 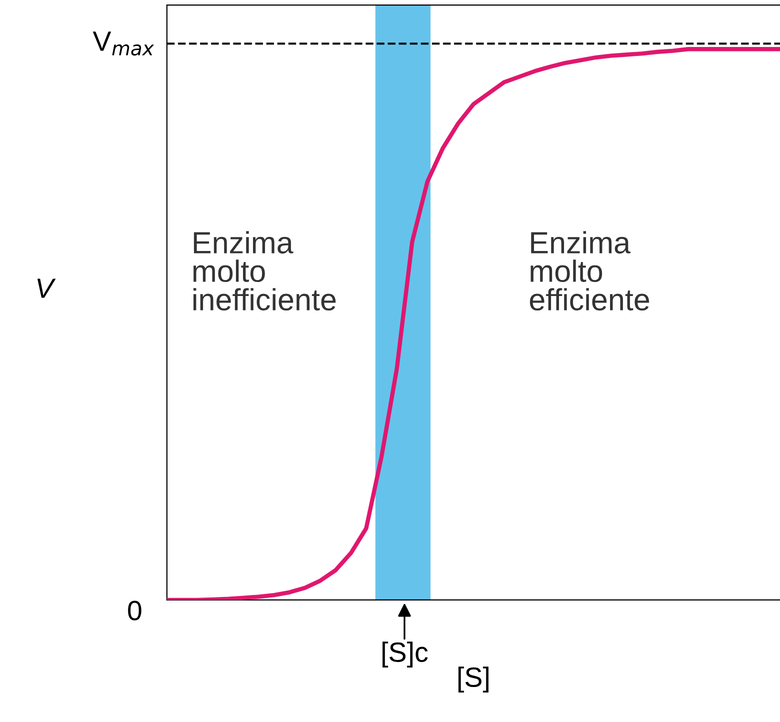 What do you see at coordinates (123, 44) in the screenshot?
I see `ref-line-label: V$_{max}$` at bounding box center [123, 44].